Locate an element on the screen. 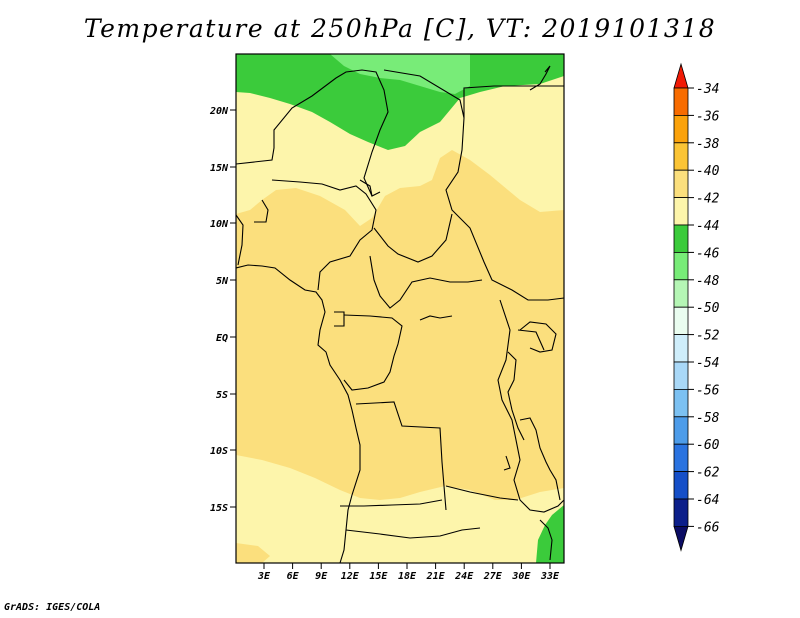 Image resolution: width=800 pixels, height=618 pixels. field-south-light is located at coordinates (400, 509).